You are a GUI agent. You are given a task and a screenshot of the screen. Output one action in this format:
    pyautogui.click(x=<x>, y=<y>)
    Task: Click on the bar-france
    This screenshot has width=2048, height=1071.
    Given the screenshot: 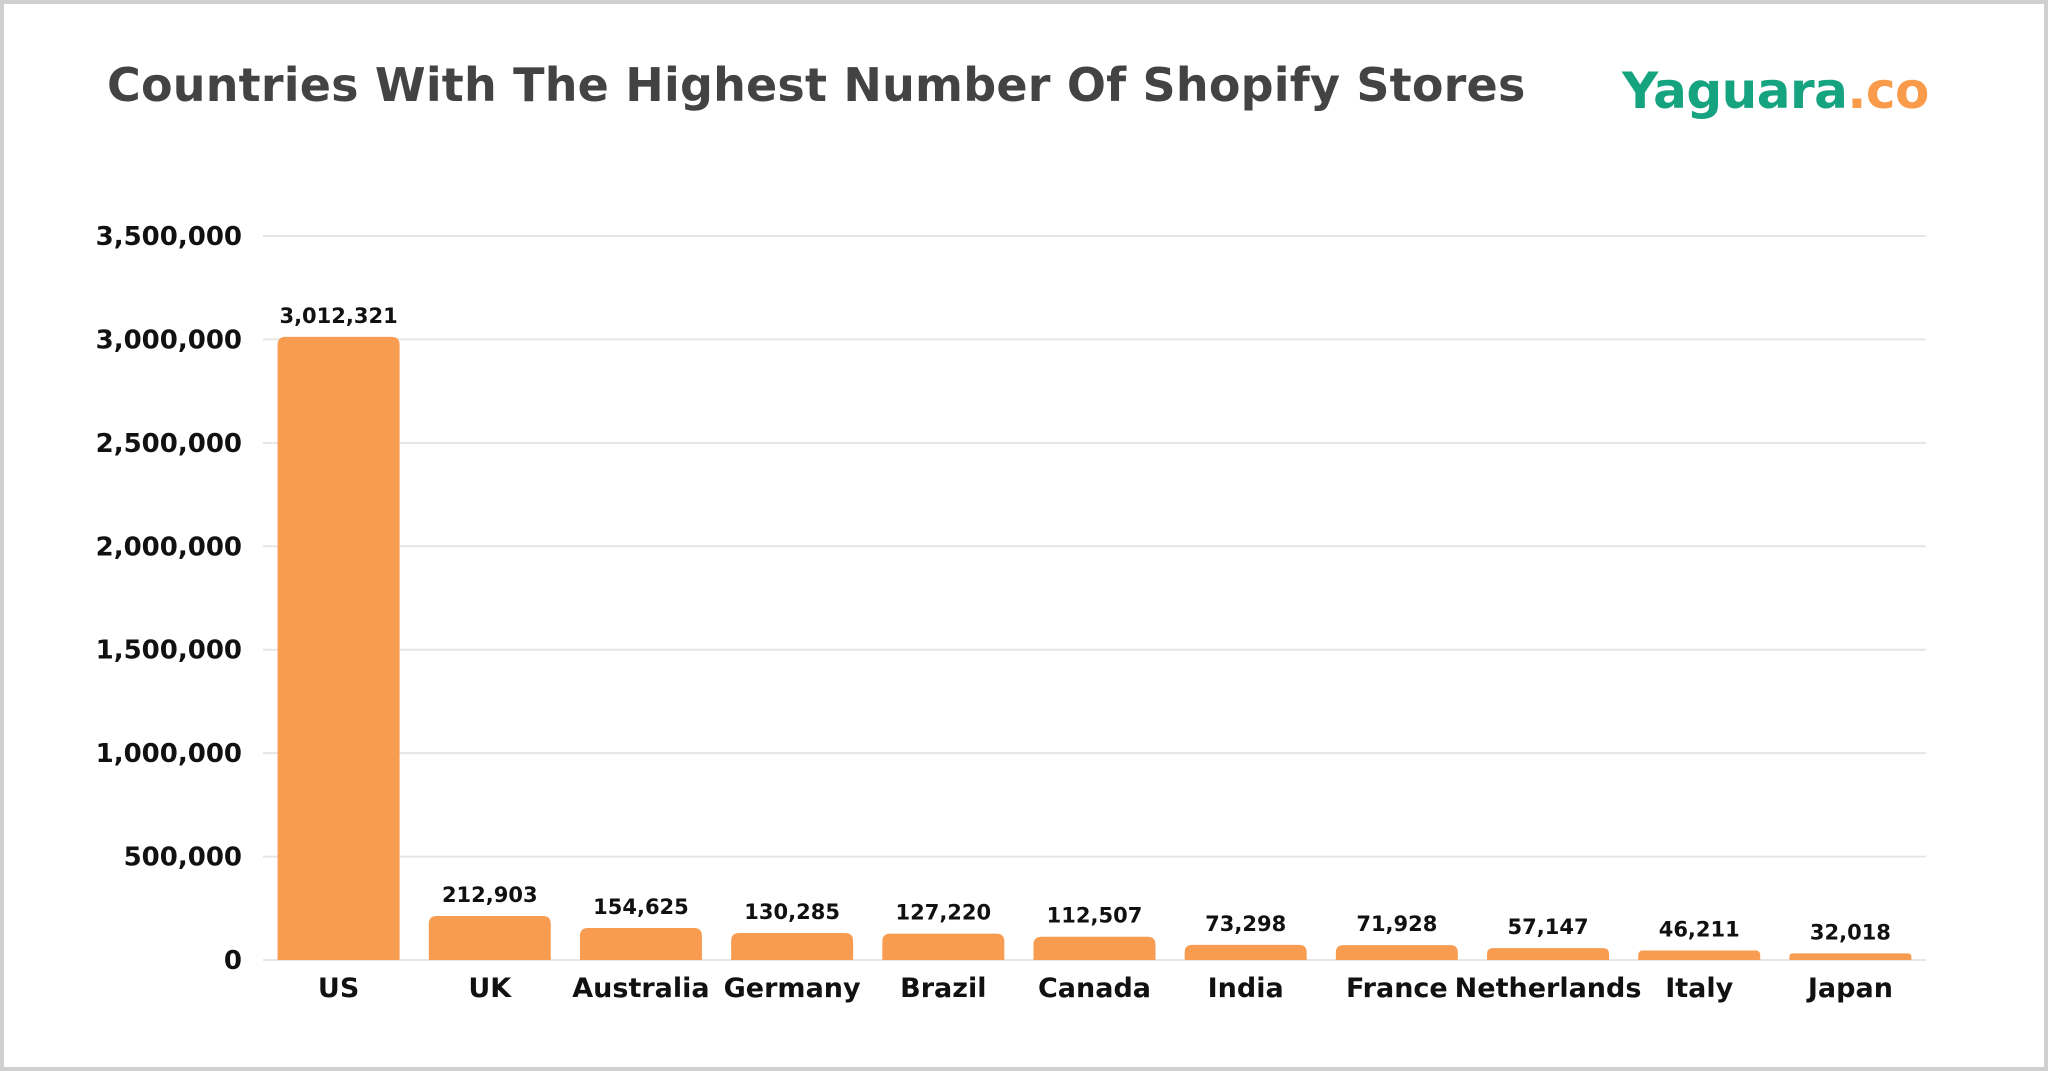 What is the action you would take?
    pyautogui.click(x=1396, y=952)
    